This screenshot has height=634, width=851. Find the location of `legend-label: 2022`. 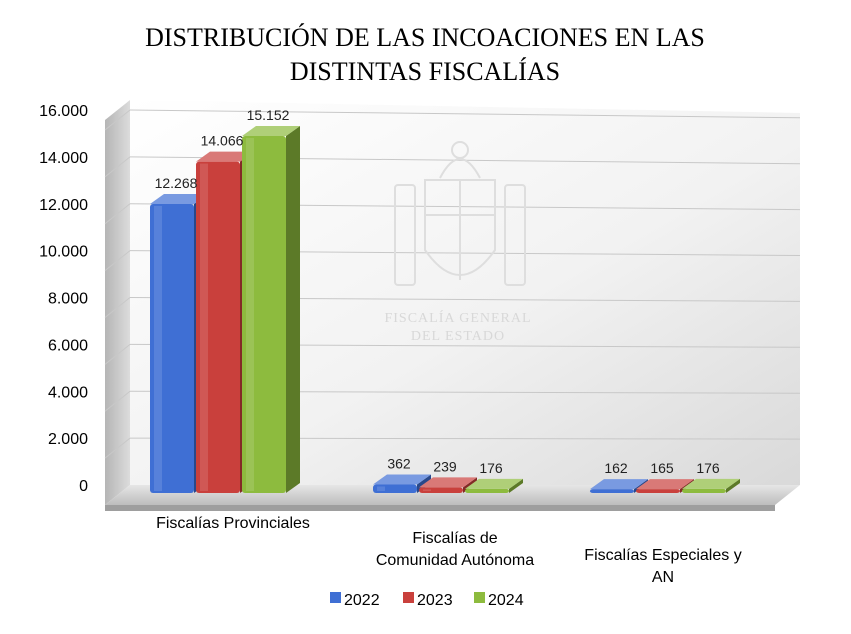

legend-label: 2022 is located at coordinates (362, 600).